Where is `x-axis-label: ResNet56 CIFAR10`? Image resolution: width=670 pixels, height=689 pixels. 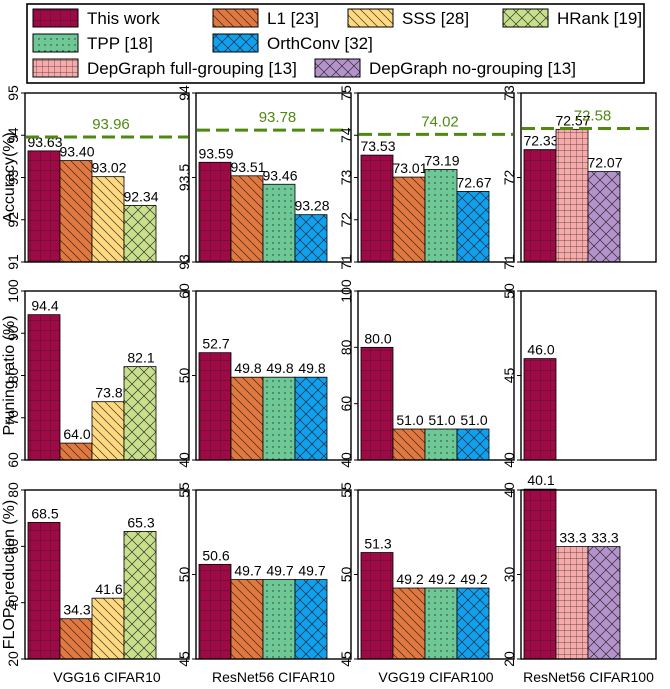
x-axis-label: ResNet56 CIFAR10 is located at coordinates (273, 677).